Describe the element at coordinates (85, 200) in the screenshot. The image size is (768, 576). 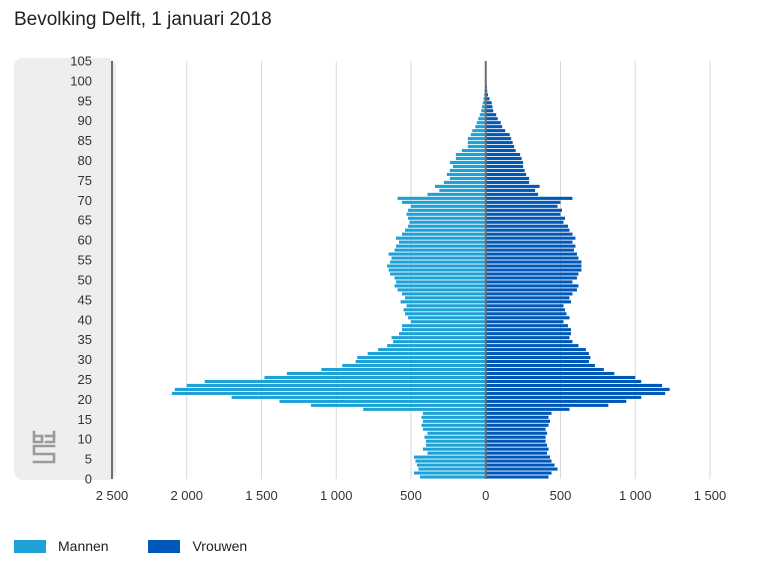
I see `y-tick-label: 70` at that location.